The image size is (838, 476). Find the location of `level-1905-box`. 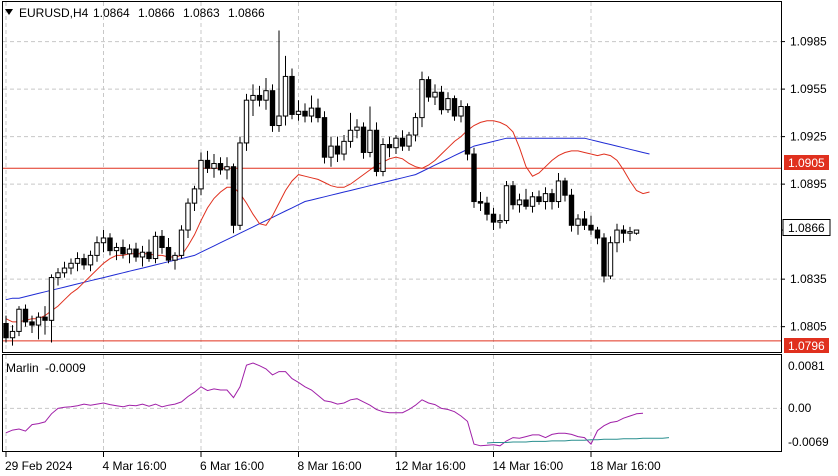

level-1905-box is located at coordinates (806, 162).